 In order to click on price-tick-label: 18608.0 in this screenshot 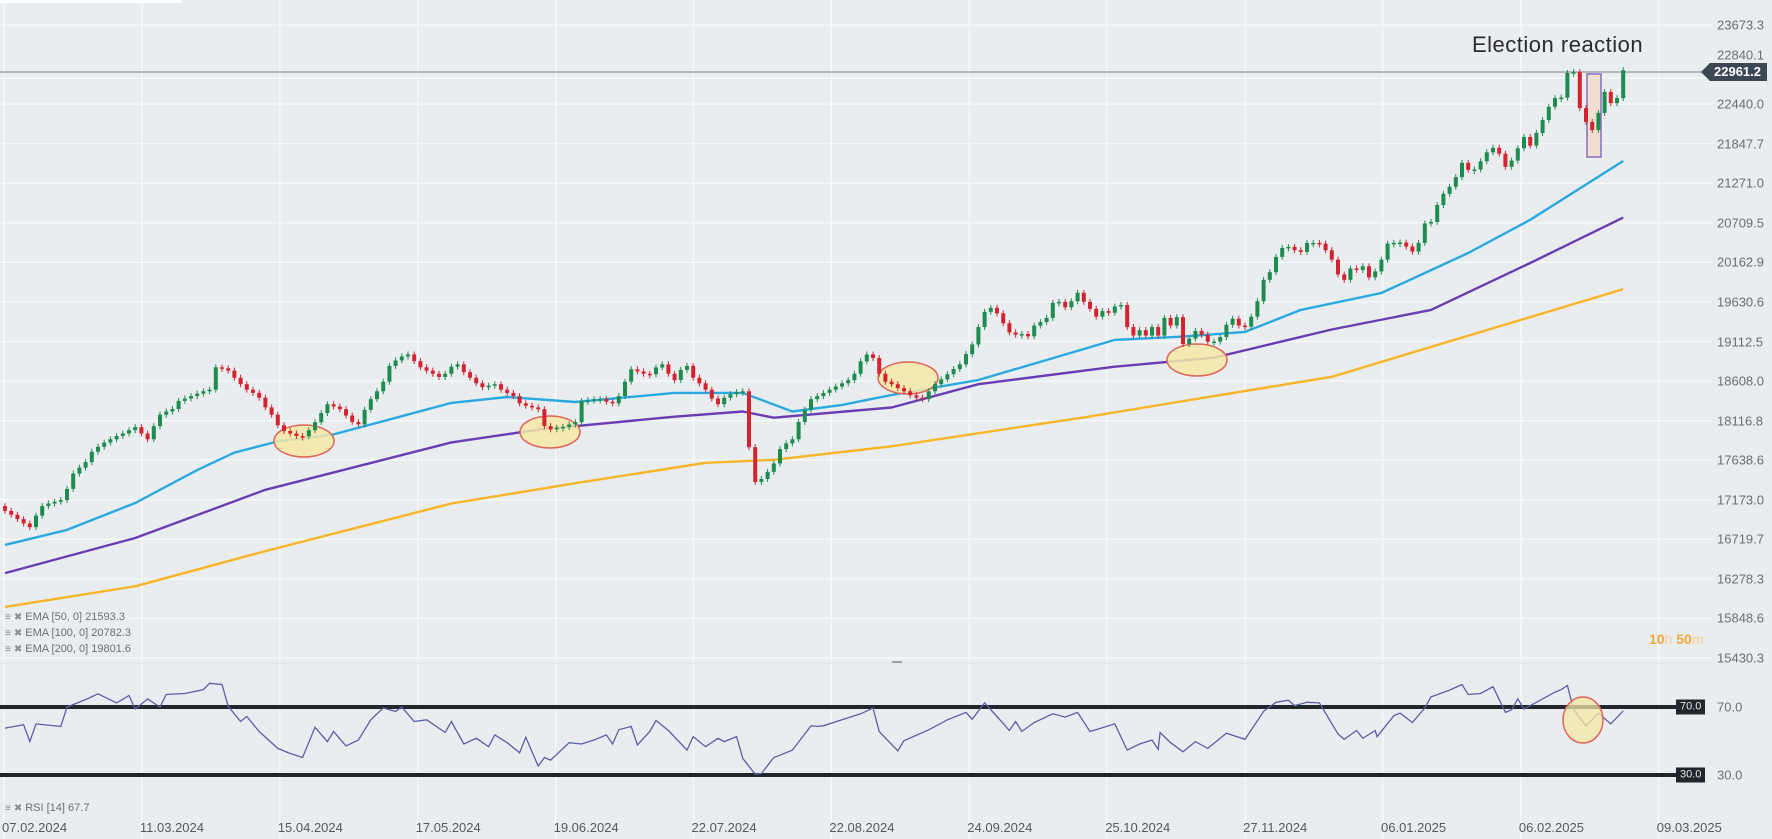, I will do `click(1740, 381)`.